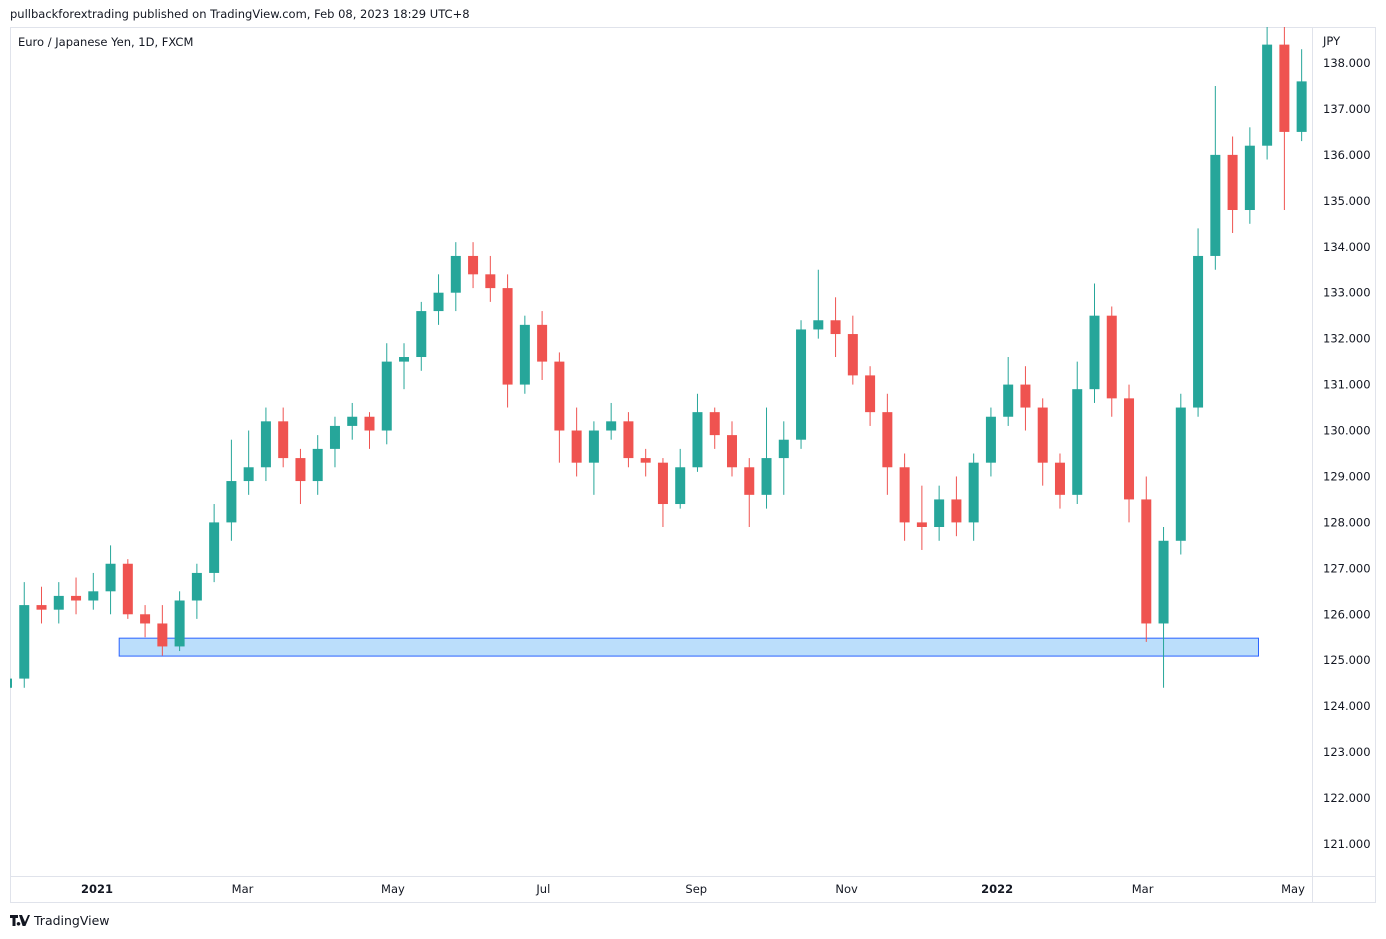 The width and height of the screenshot is (1386, 939). I want to click on x-tick-label: Nov, so click(846, 889).